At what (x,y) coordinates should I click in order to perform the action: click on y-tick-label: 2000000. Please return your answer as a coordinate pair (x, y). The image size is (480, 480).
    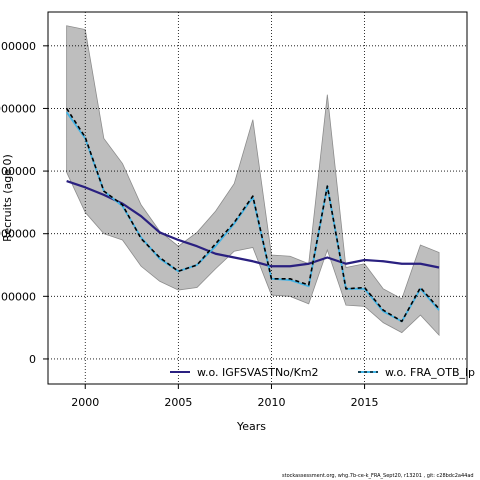
    Looking at the image, I should click on (18, 108).